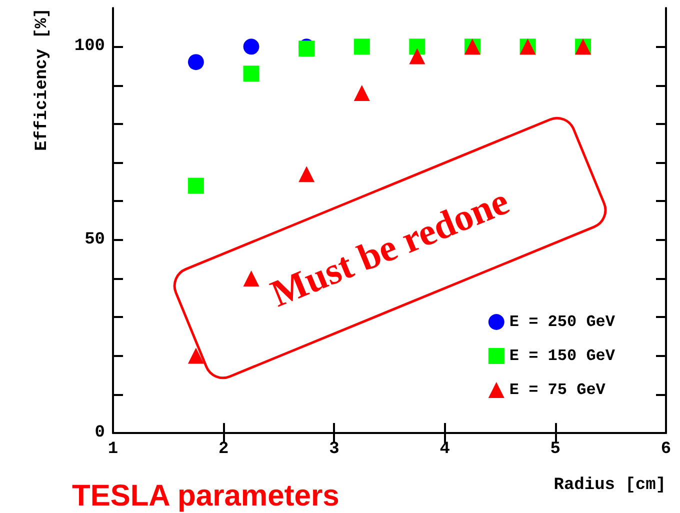 This screenshot has width=680, height=513. What do you see at coordinates (445, 449) in the screenshot?
I see `x-tick-label: 4` at bounding box center [445, 449].